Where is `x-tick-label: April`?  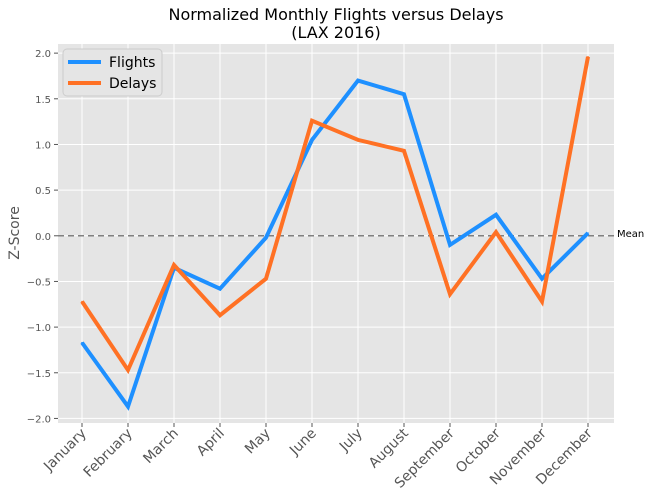 x-tick-label: April is located at coordinates (211, 443).